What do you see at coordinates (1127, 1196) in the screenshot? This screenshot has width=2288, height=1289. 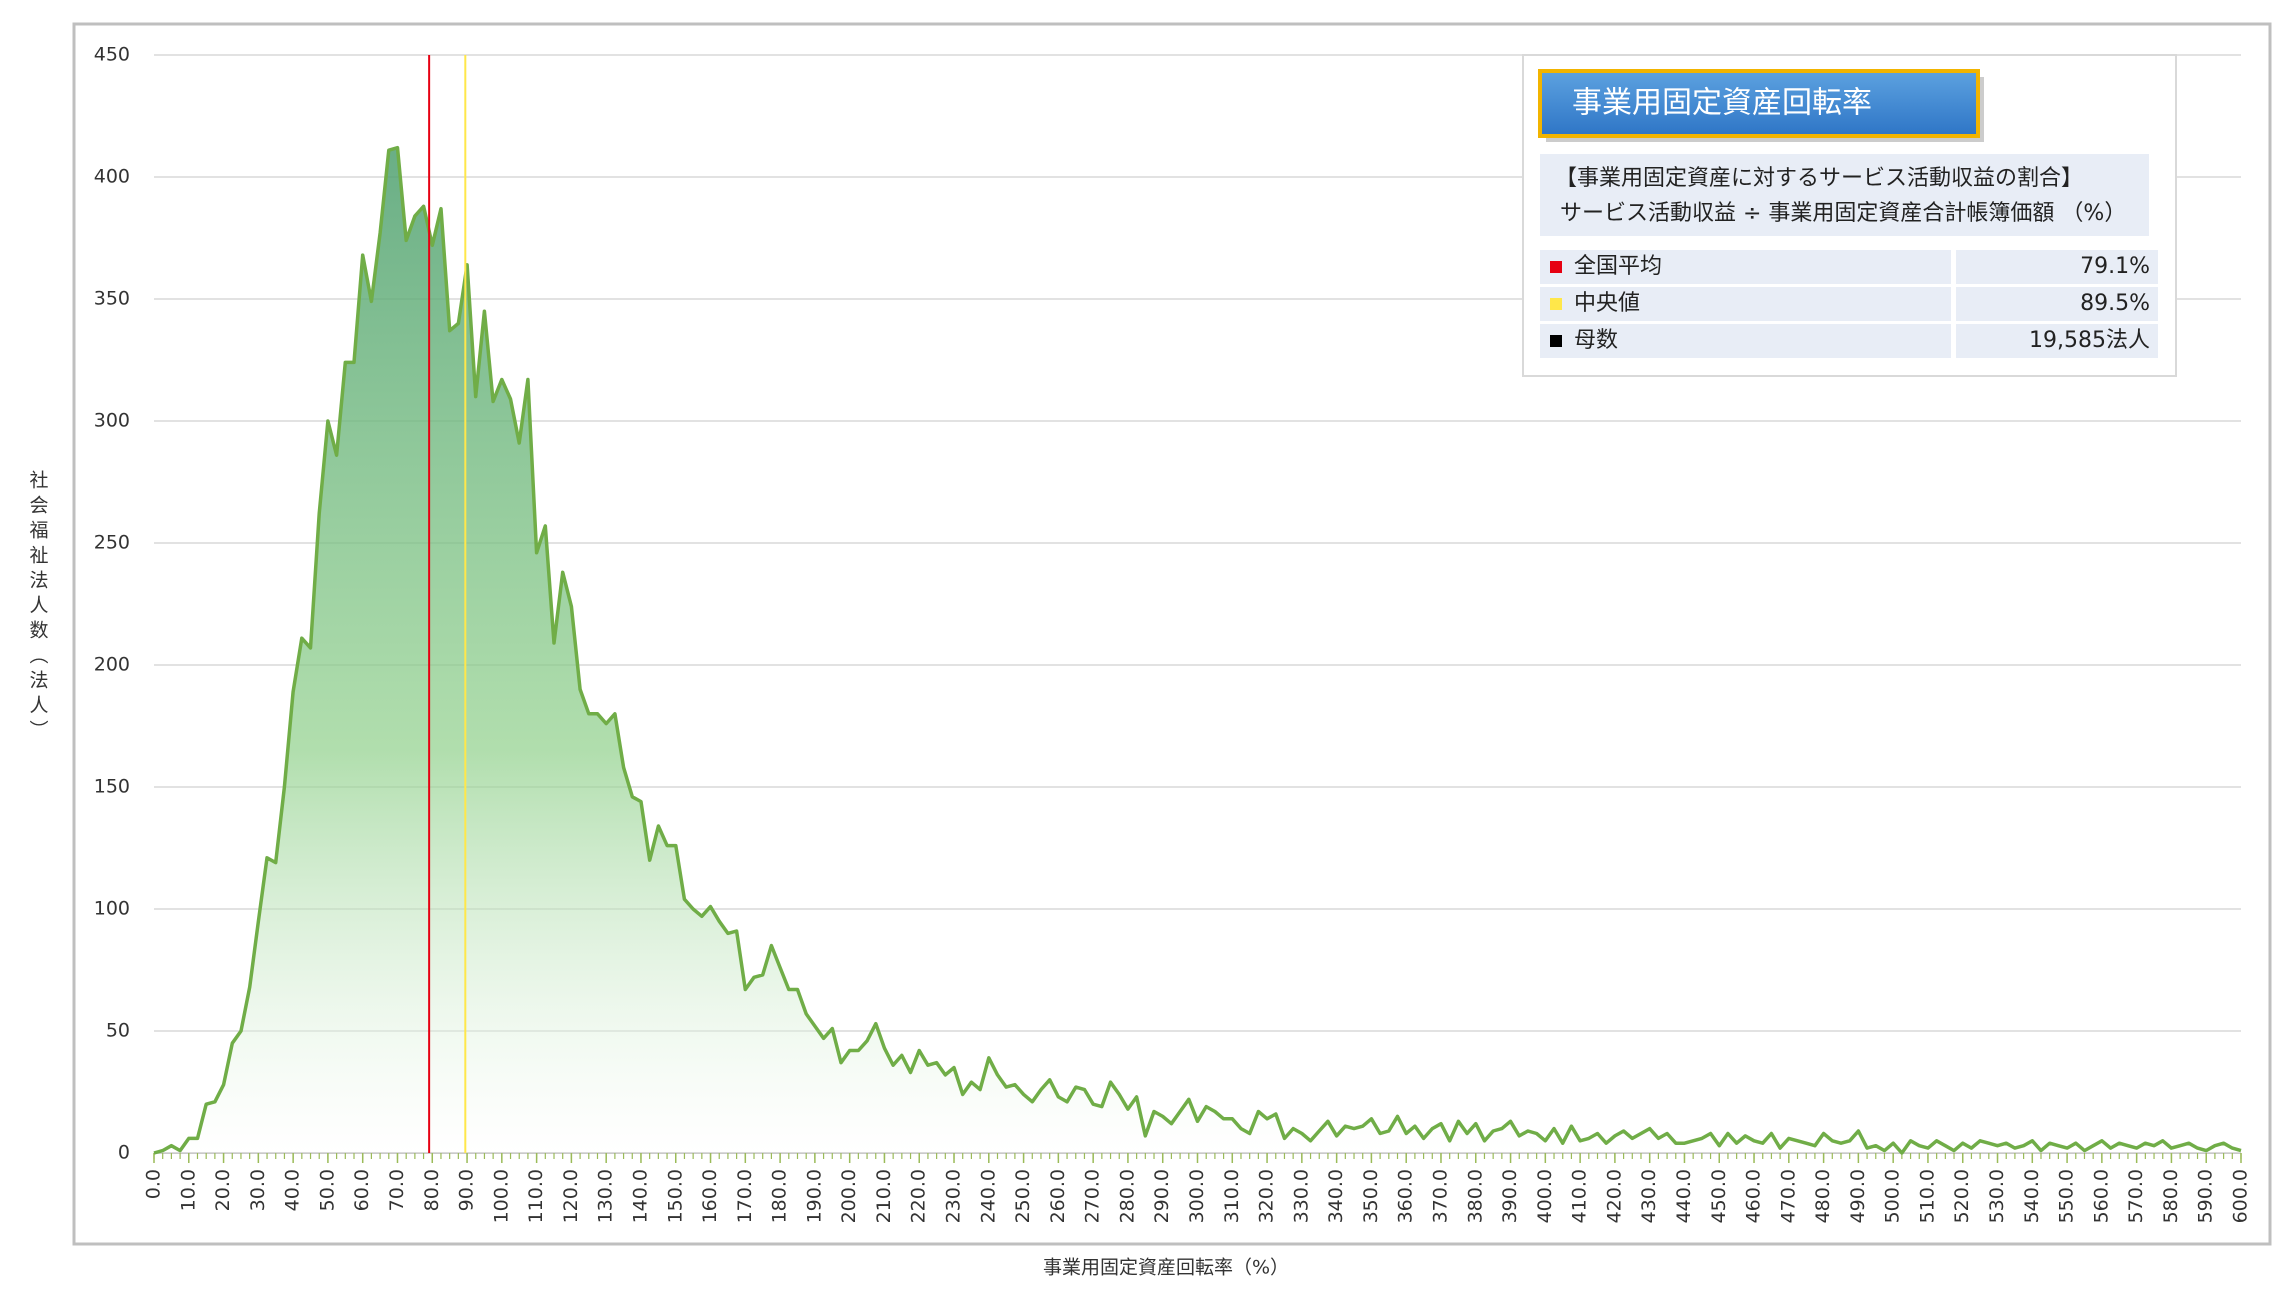 I see `x-tick-label: 280.0` at bounding box center [1127, 1196].